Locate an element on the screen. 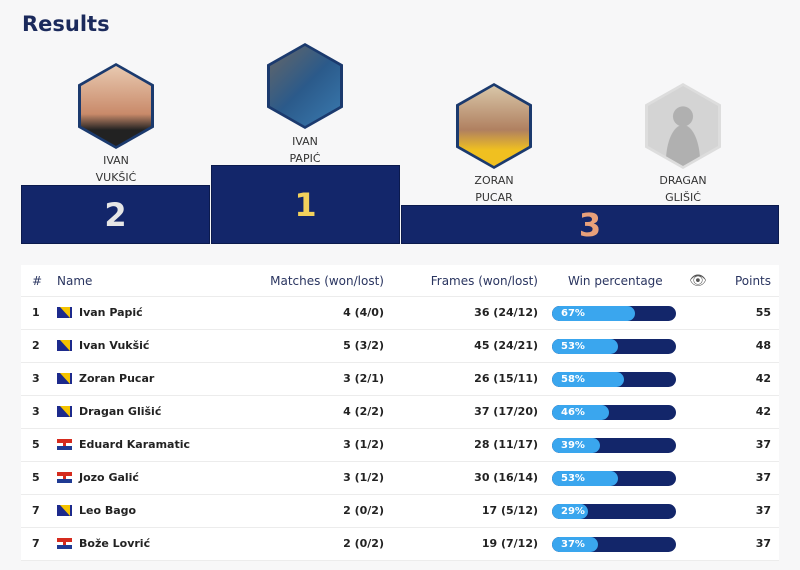 The width and height of the screenshot is (800, 570). player-name: Ivan Vukšić is located at coordinates (114, 345).